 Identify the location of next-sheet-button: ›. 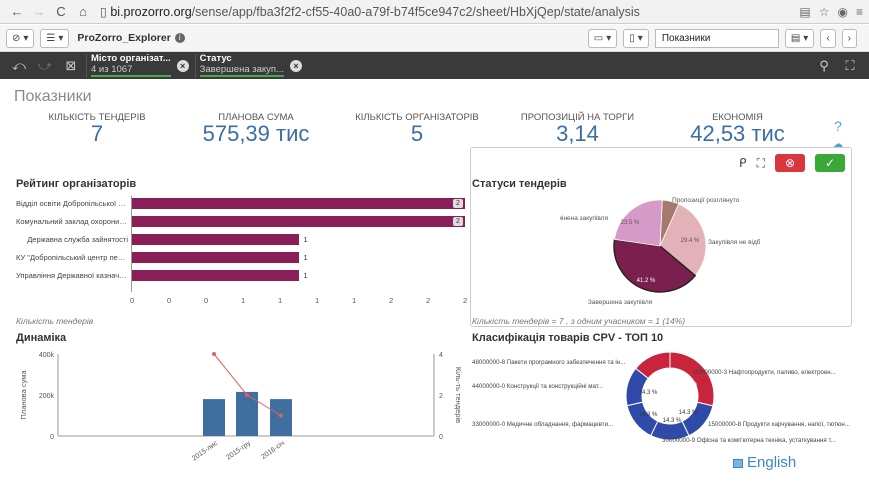
(849, 38).